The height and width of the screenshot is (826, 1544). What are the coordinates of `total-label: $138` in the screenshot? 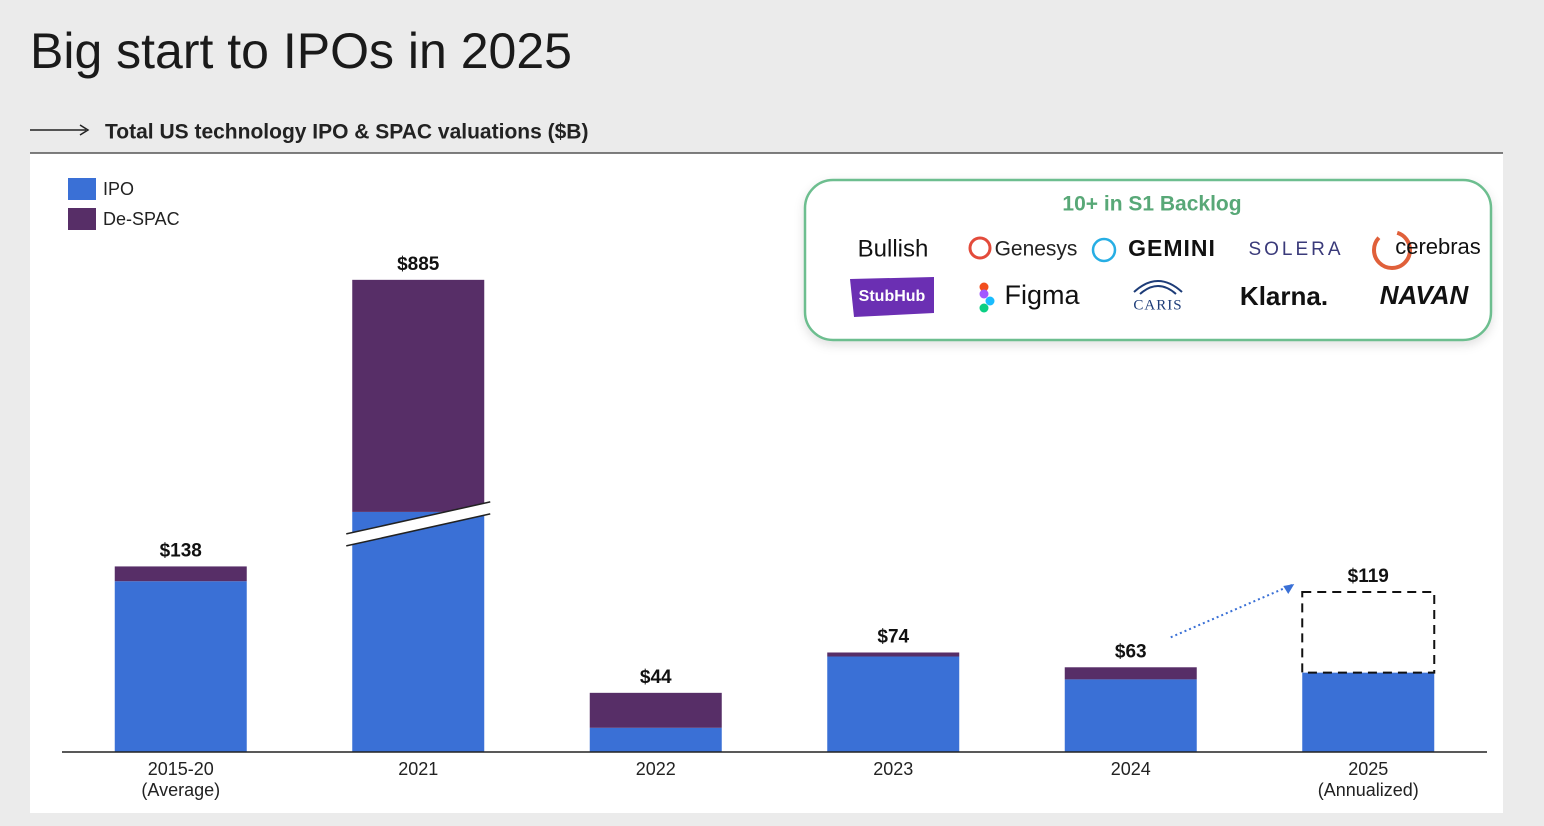 It's located at (181, 550).